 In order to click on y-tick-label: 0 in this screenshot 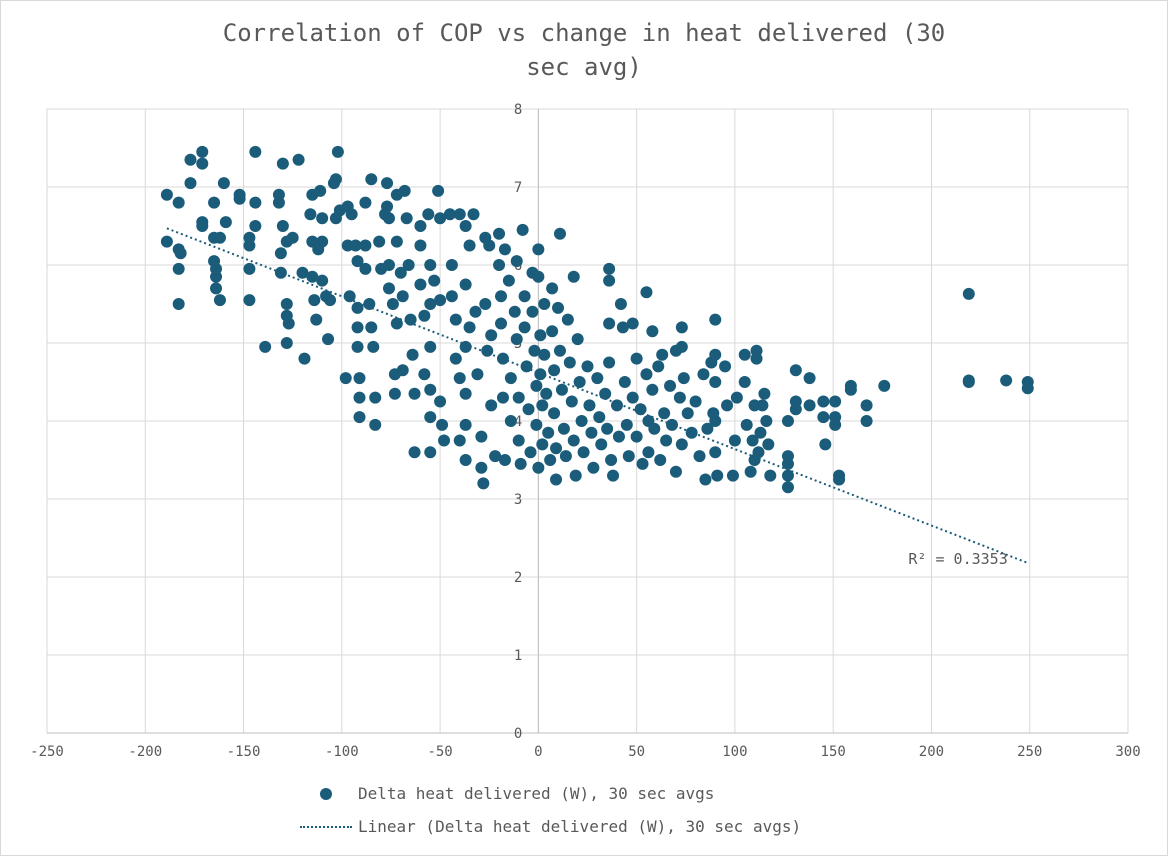, I will do `click(518, 734)`.